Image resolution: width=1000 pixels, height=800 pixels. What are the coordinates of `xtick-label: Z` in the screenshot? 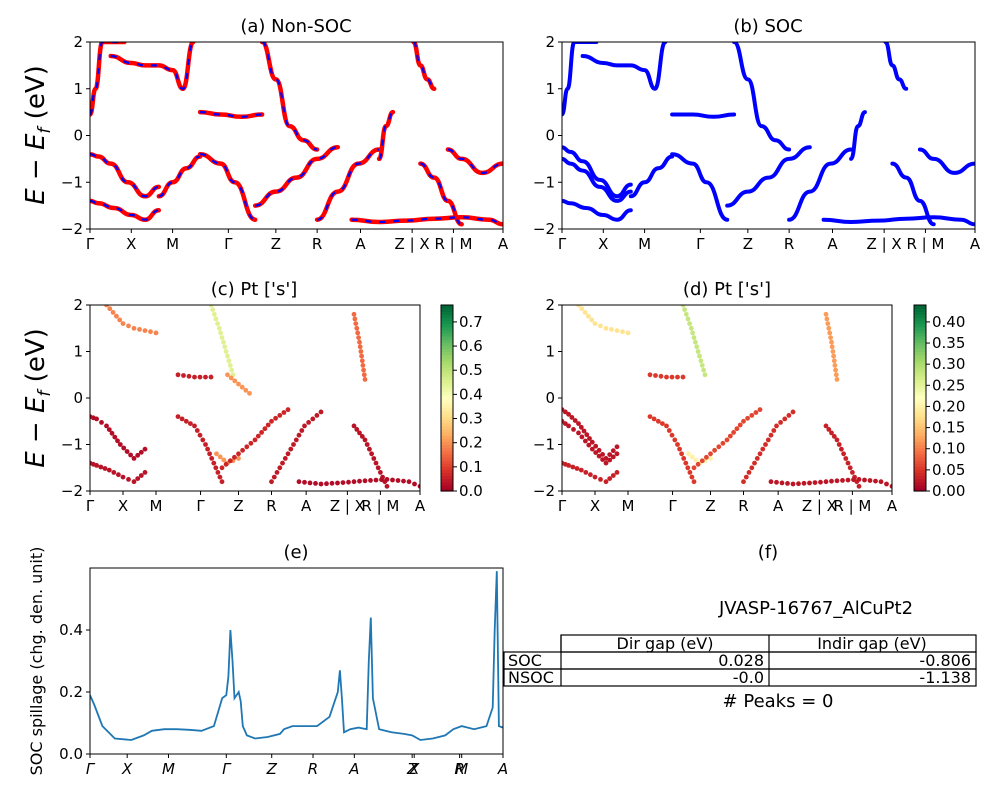 It's located at (710, 506).